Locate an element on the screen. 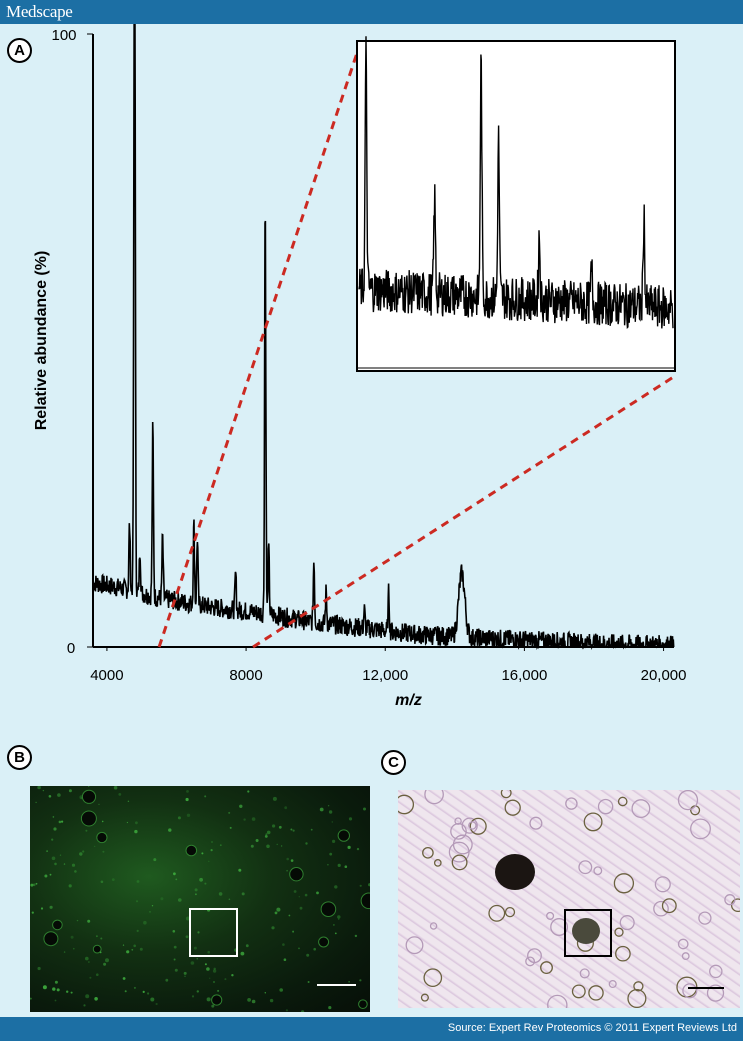  region-box-b is located at coordinates (213, 932).